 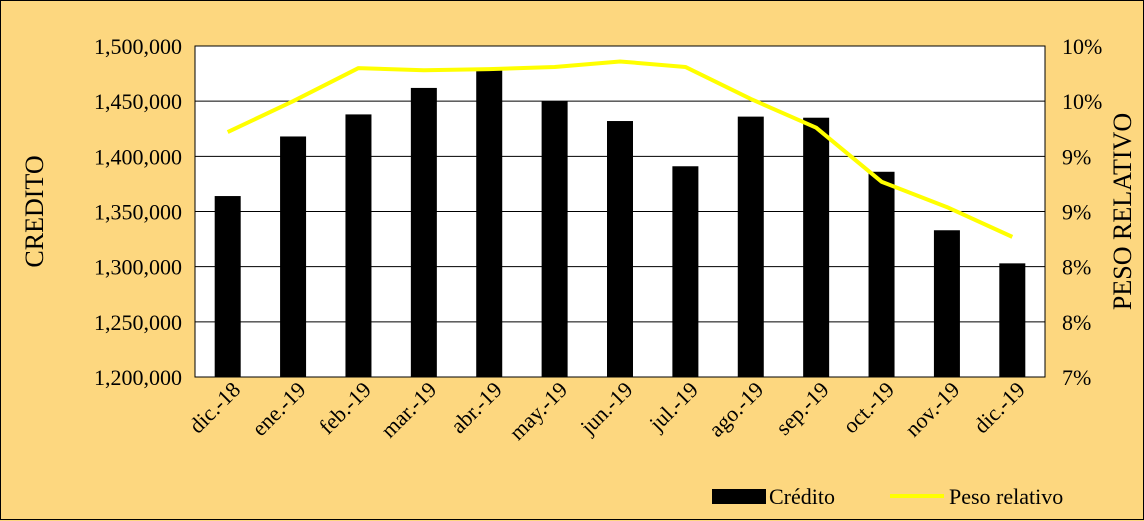 What do you see at coordinates (620, 249) in the screenshot?
I see `bar-jun.-19` at bounding box center [620, 249].